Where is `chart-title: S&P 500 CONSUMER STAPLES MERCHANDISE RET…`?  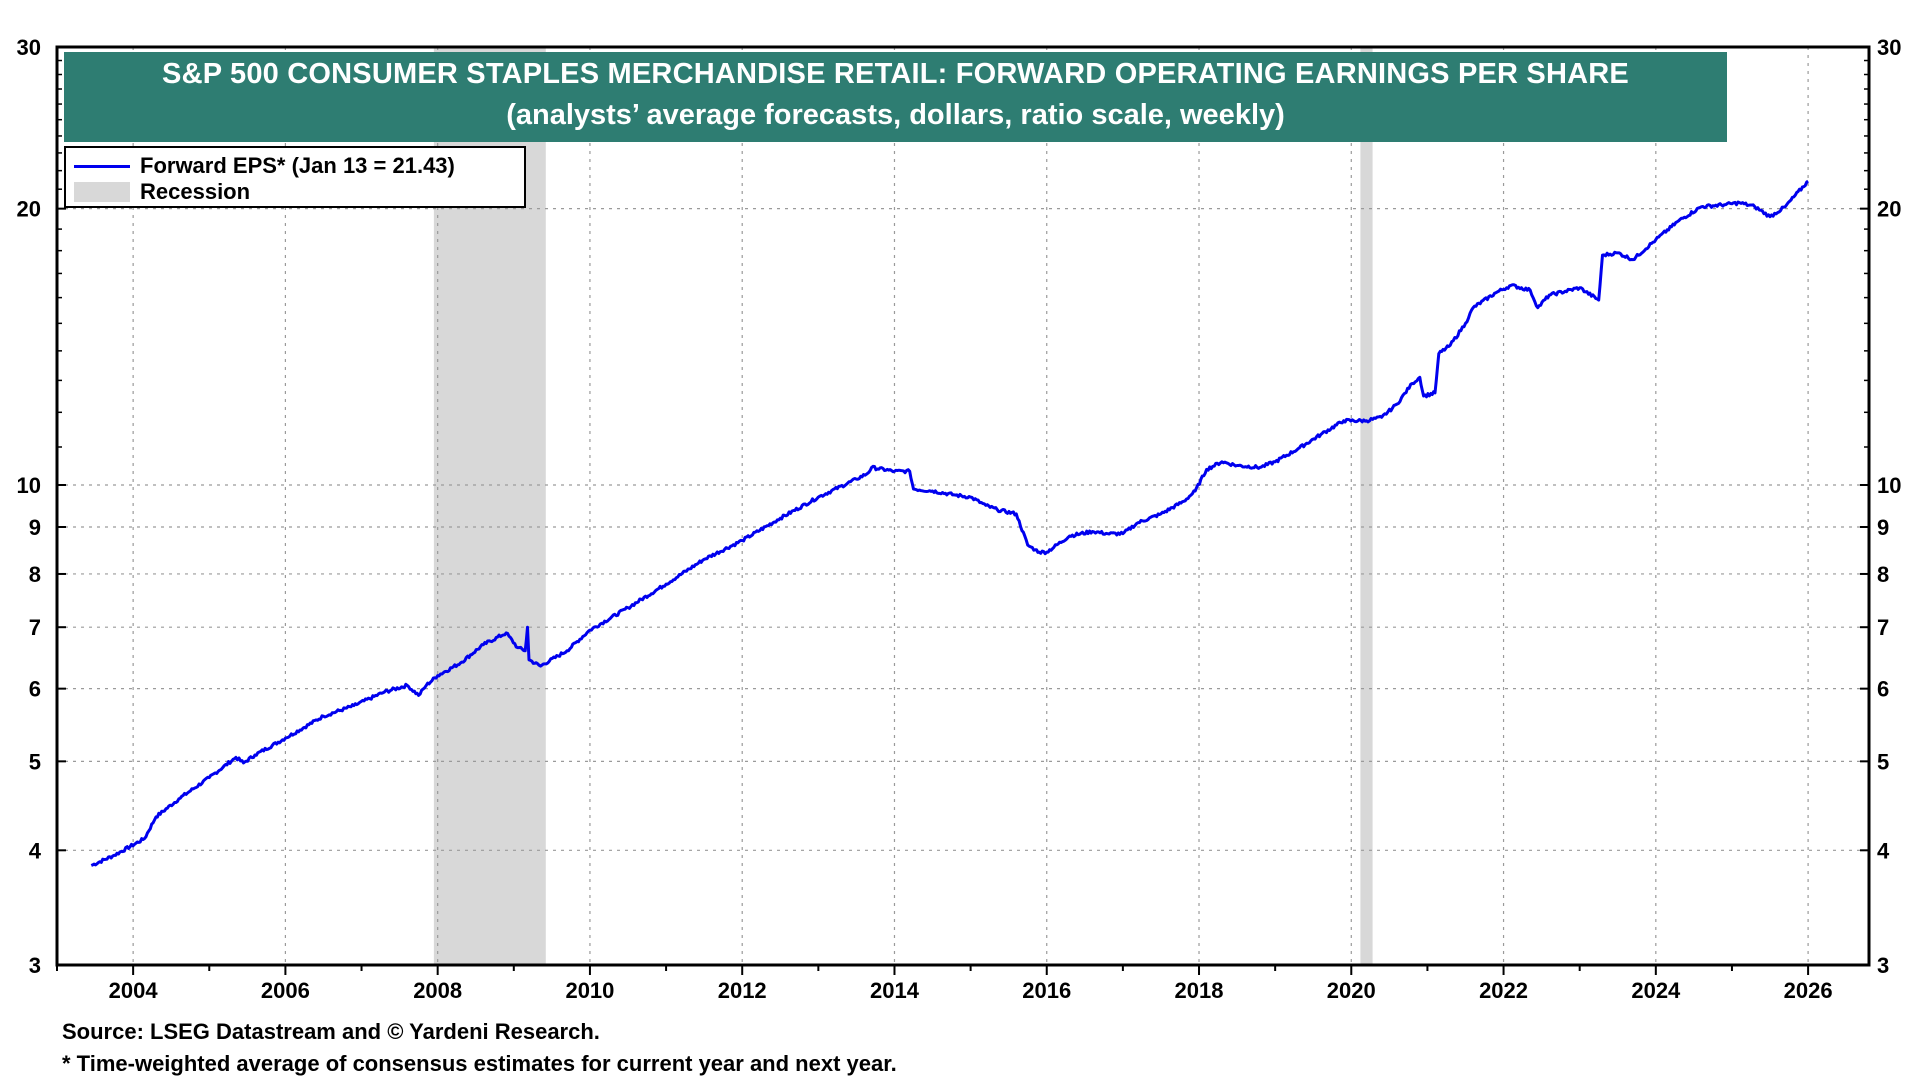 chart-title: S&P 500 CONSUMER STAPLES MERCHANDISE RET… is located at coordinates (895, 74).